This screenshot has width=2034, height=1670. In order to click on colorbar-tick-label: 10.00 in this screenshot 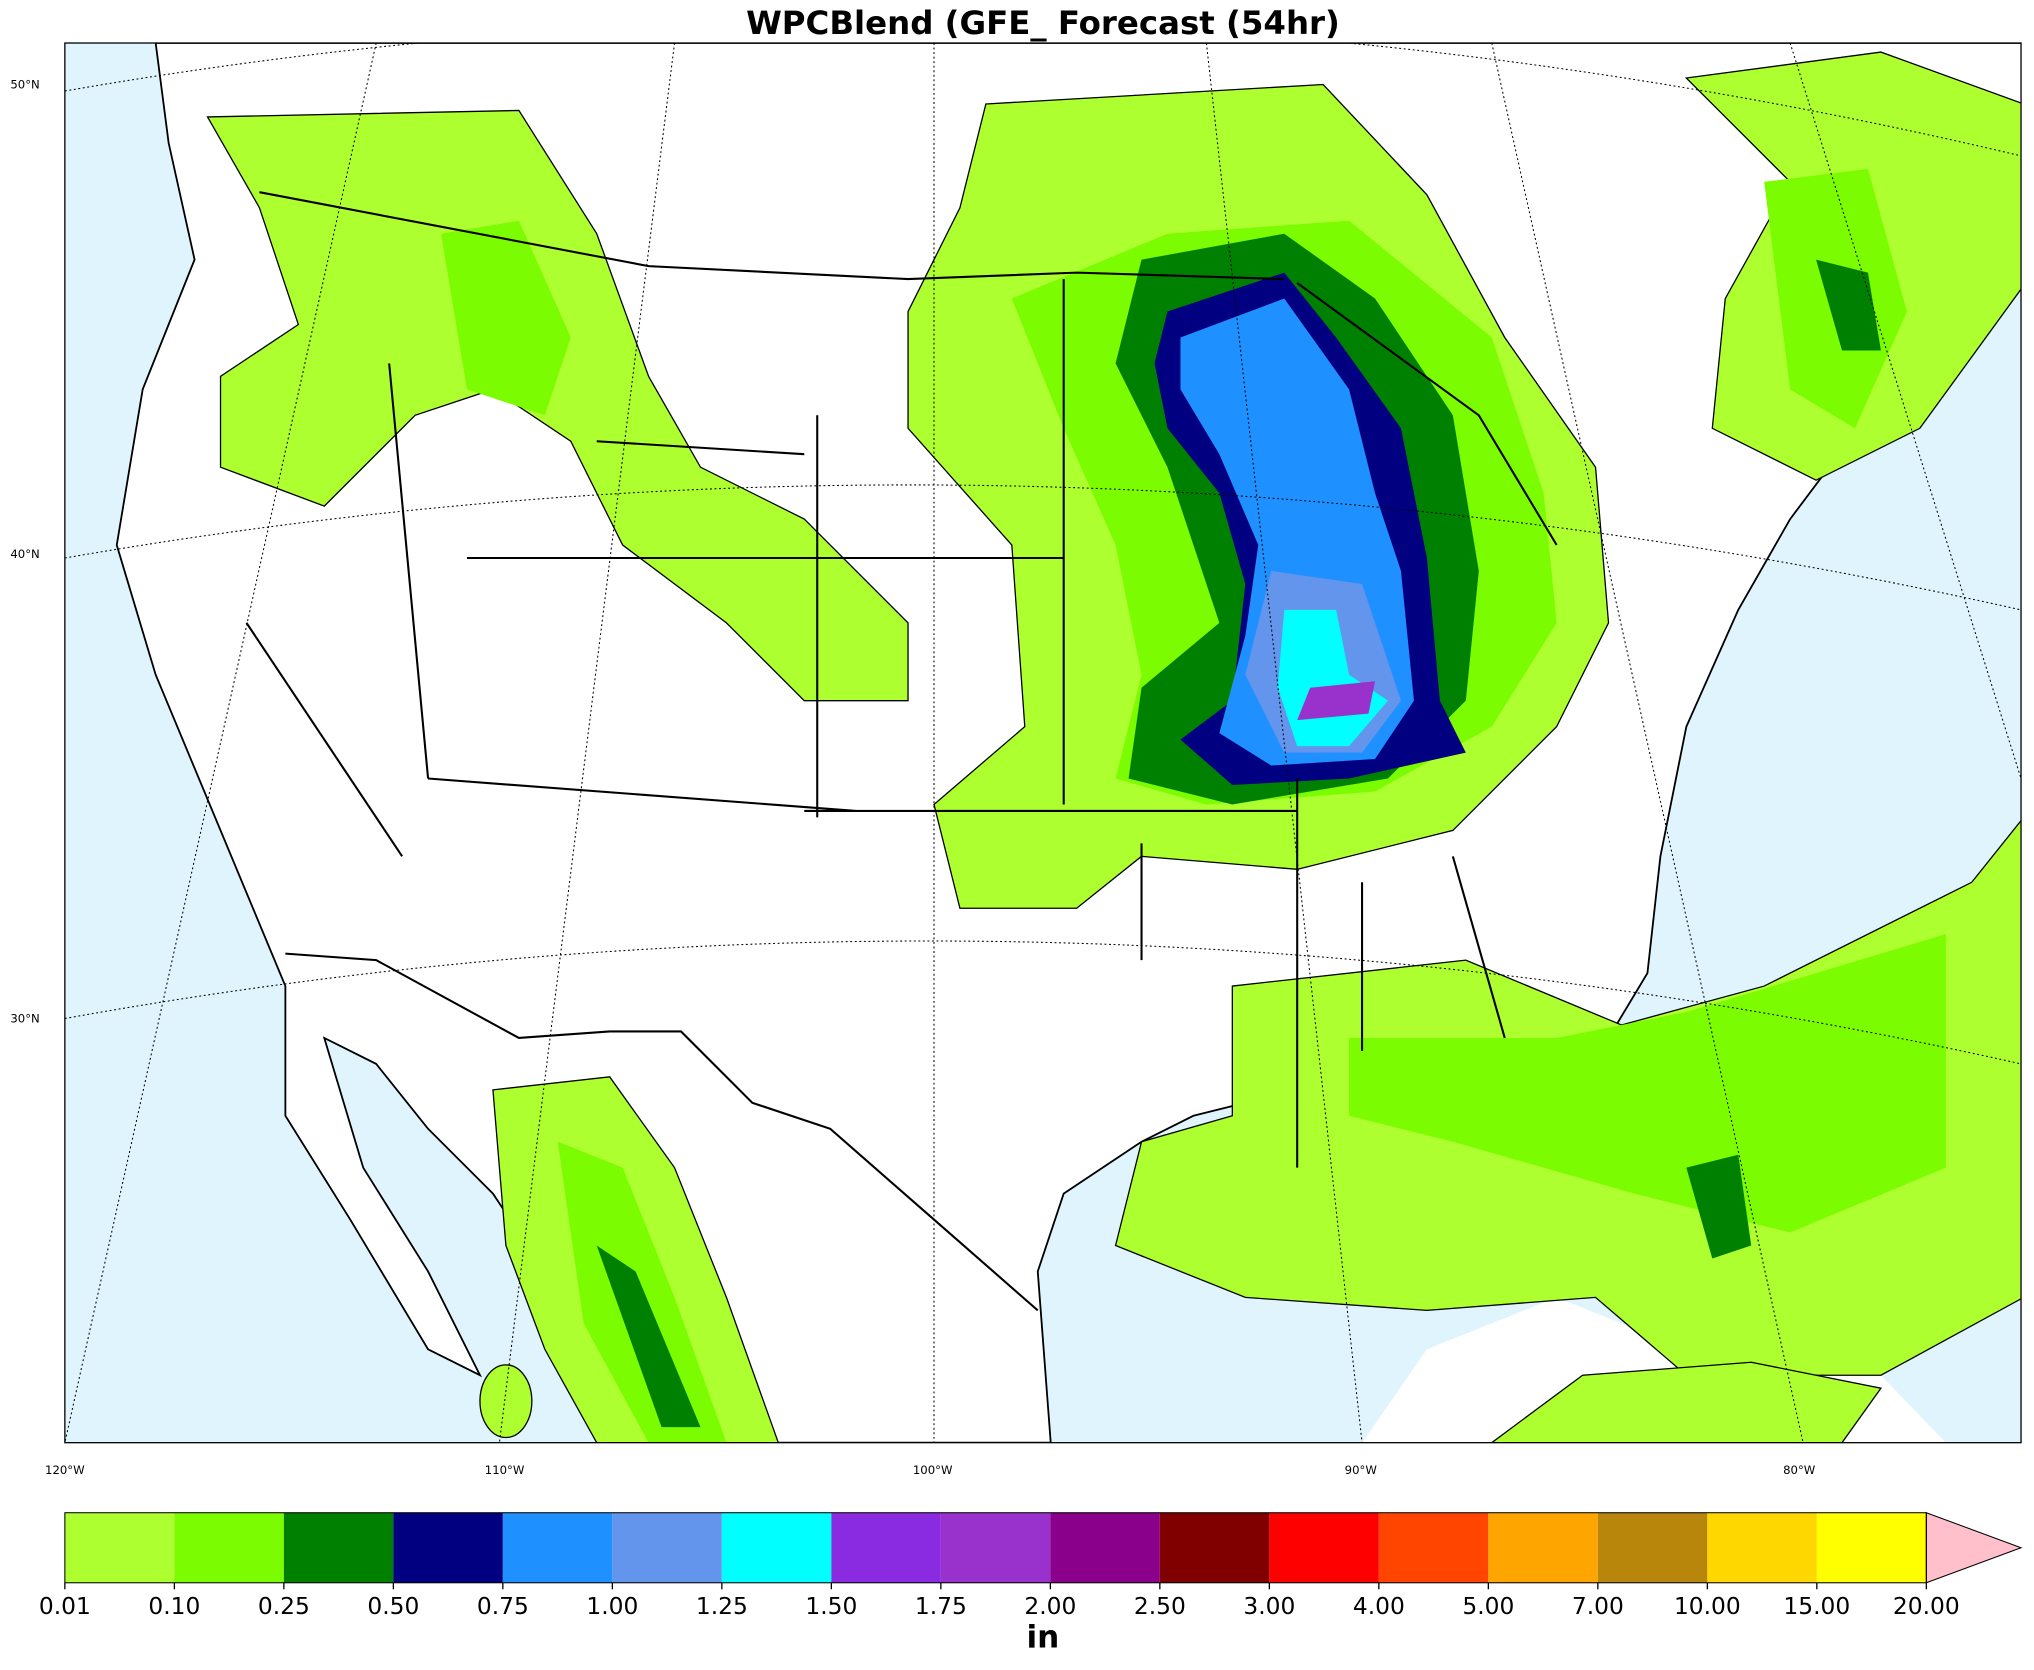, I will do `click(1707, 1606)`.